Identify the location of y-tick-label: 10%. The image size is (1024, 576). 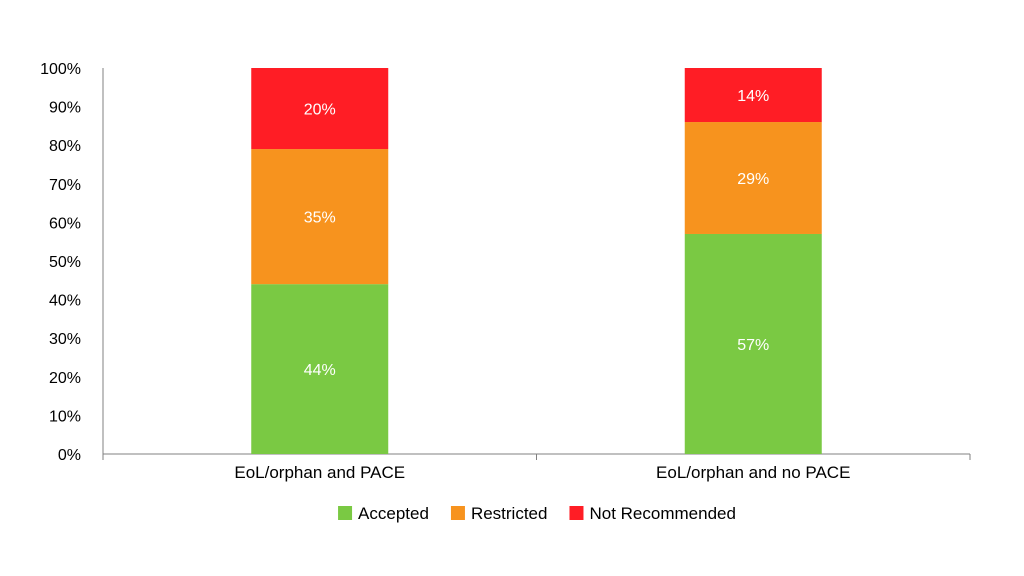
(65, 416).